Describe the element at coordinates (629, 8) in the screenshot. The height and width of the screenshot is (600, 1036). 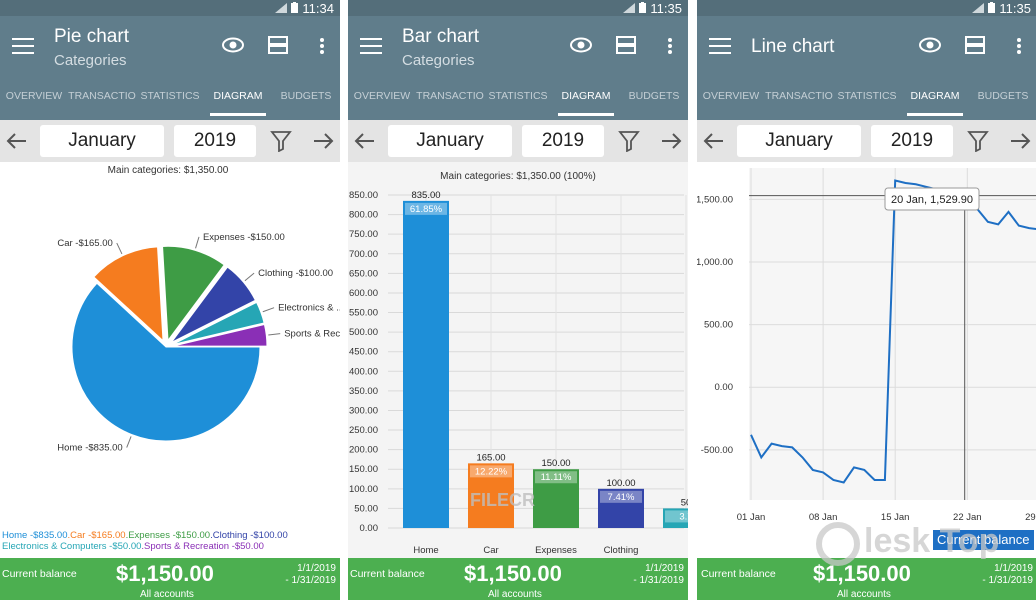
I see `signal-icon` at that location.